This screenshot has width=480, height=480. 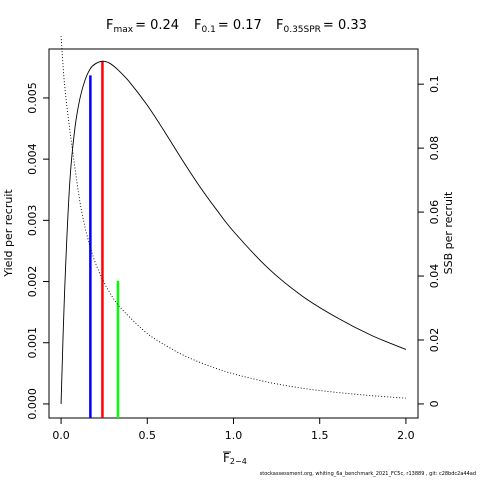 What do you see at coordinates (32, 404) in the screenshot?
I see `y-left-tick-label: 0.000` at bounding box center [32, 404].